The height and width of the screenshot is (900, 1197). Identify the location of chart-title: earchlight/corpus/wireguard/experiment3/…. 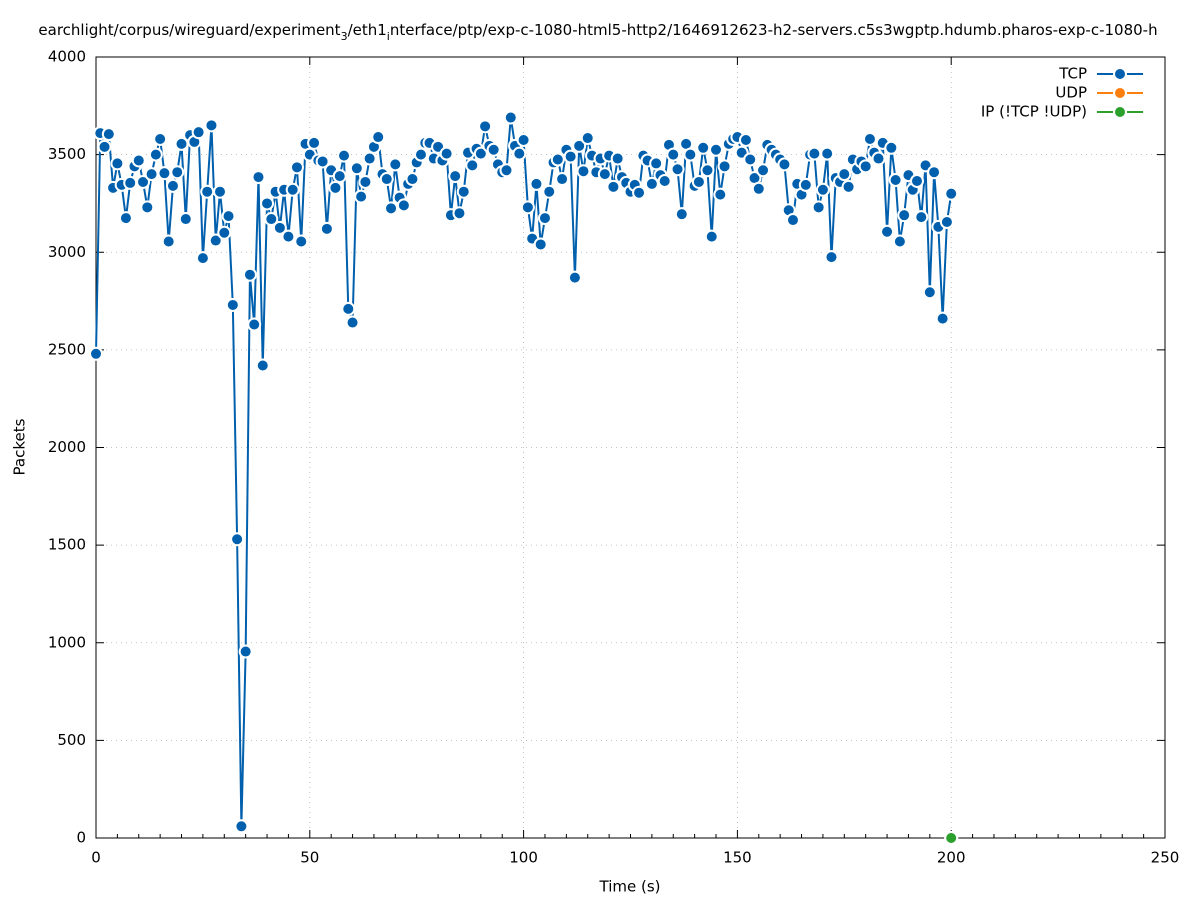
(597, 32).